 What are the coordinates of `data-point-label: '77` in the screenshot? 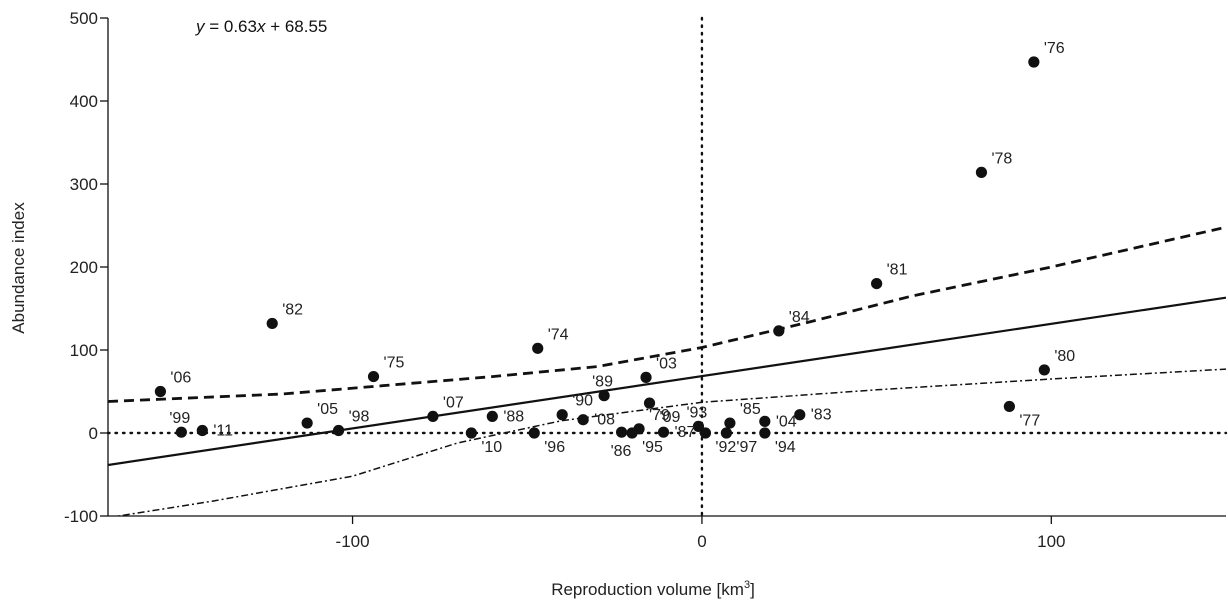 It's located at (1029, 420).